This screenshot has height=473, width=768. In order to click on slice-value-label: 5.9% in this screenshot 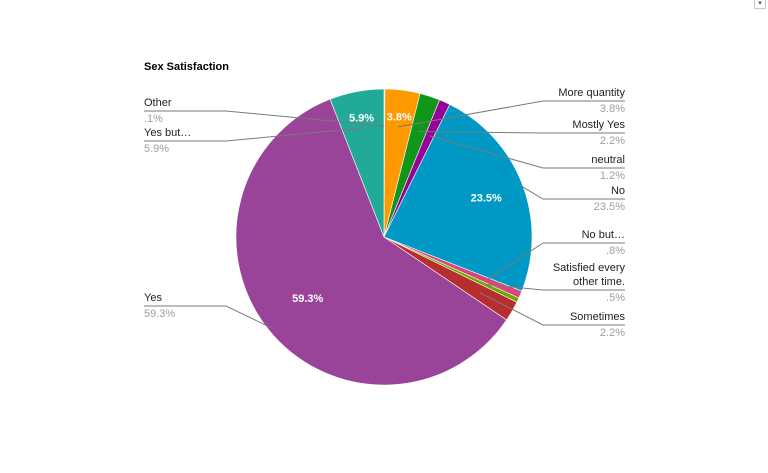, I will do `click(361, 119)`.